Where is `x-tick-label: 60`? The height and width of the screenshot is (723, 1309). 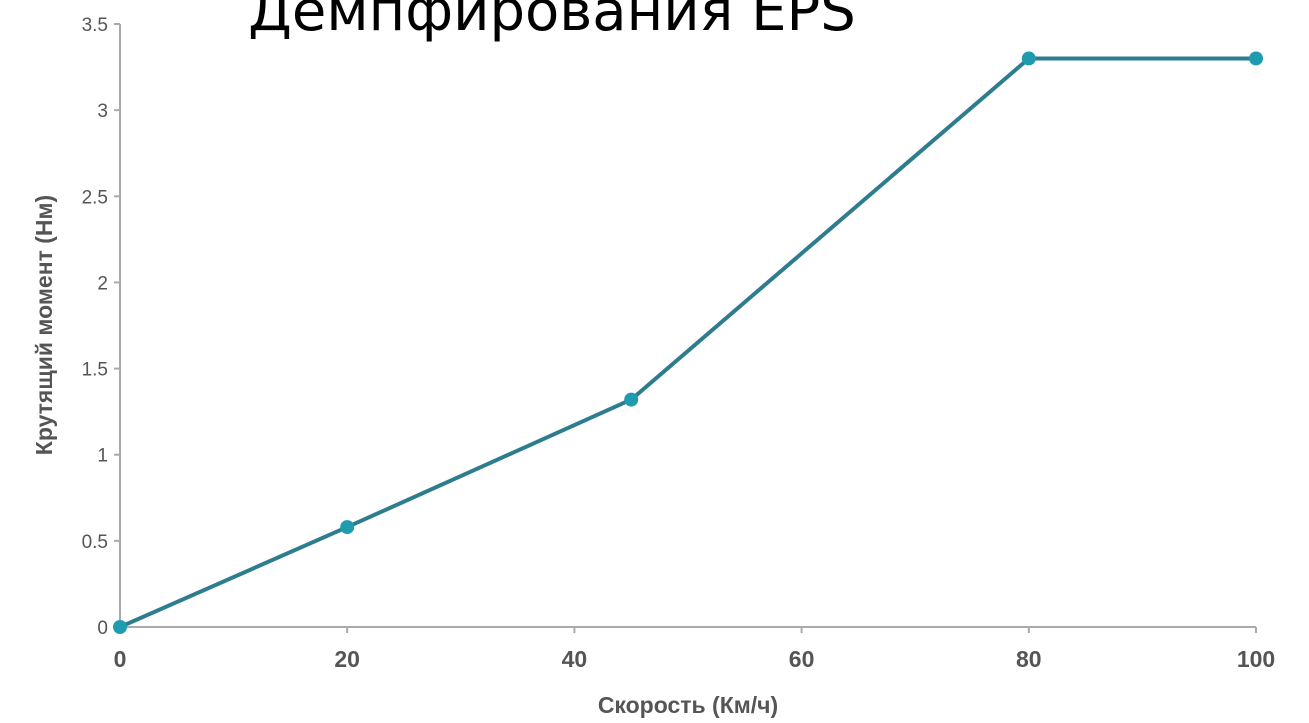
x-tick-label: 60 is located at coordinates (802, 659).